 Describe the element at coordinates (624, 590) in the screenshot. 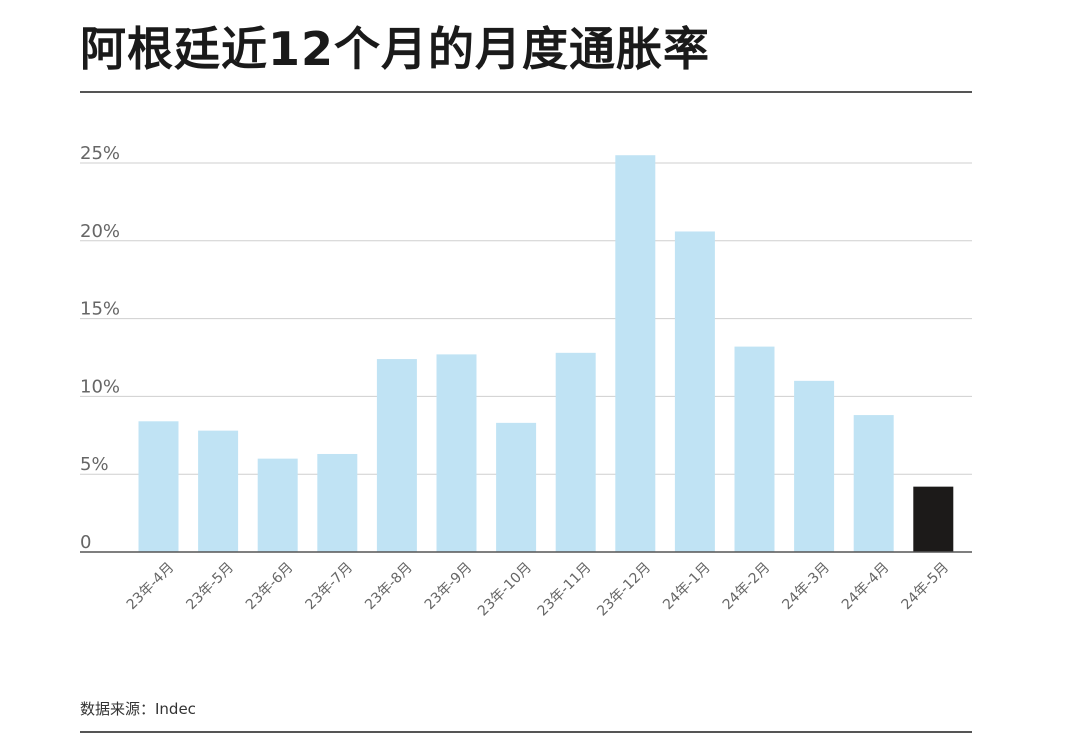

I see `x-tick-label: 23年-12月` at that location.